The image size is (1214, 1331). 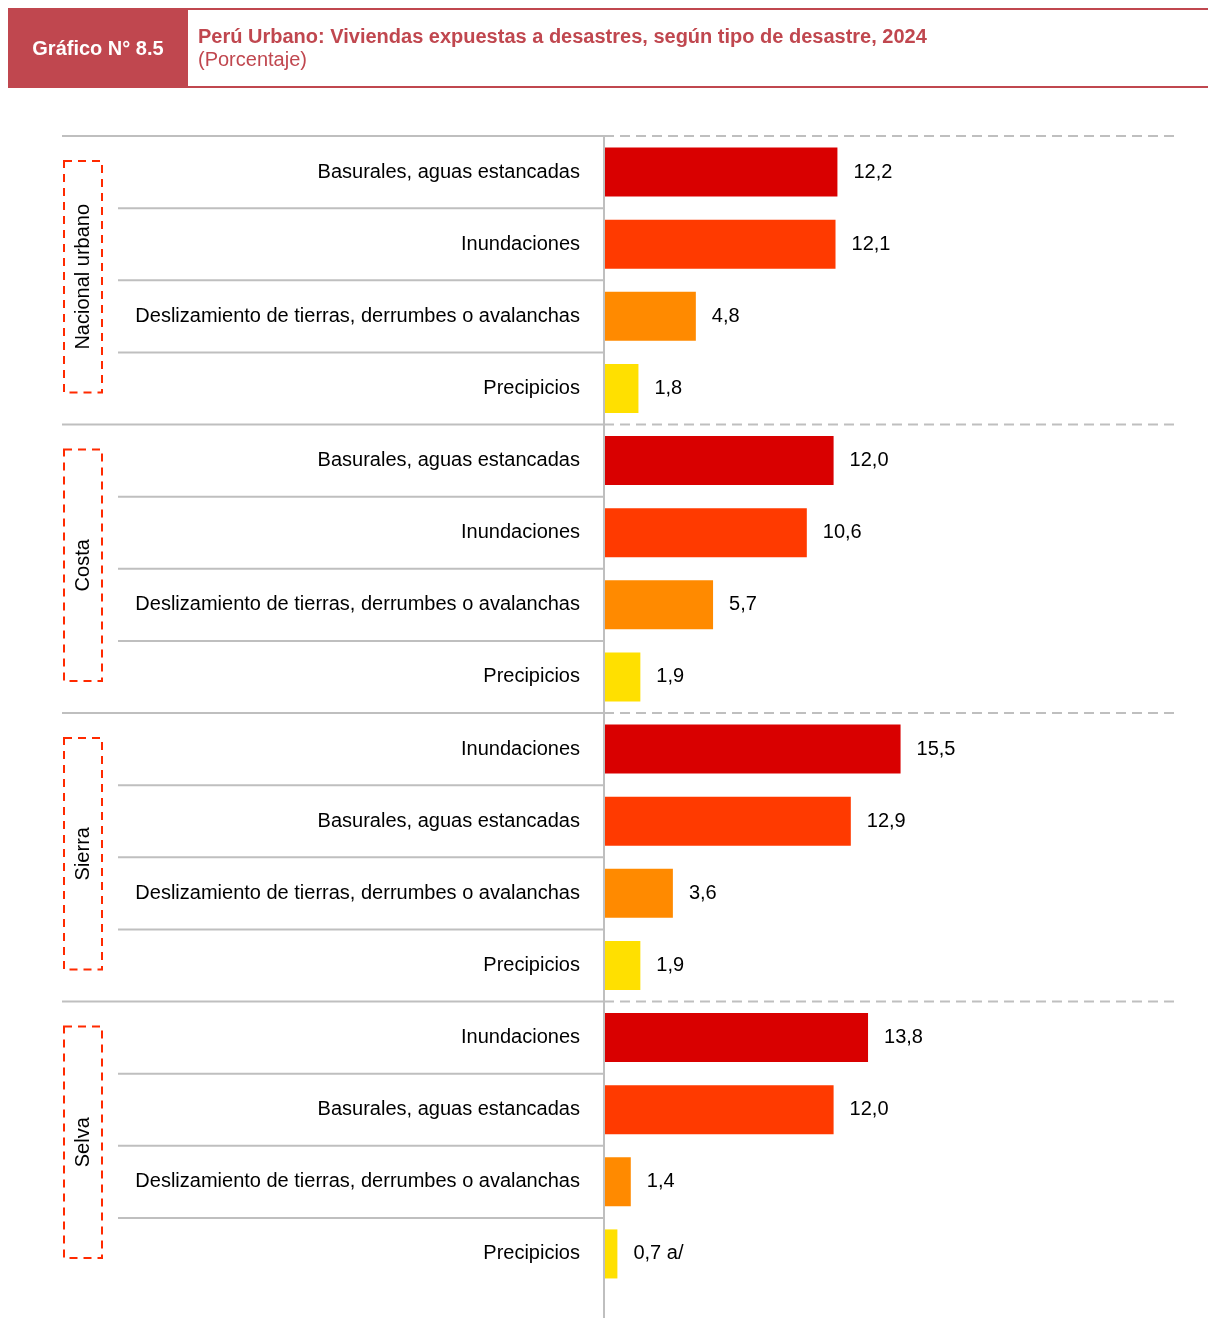 What do you see at coordinates (702, 891) in the screenshot?
I see `data-label: 3,6` at bounding box center [702, 891].